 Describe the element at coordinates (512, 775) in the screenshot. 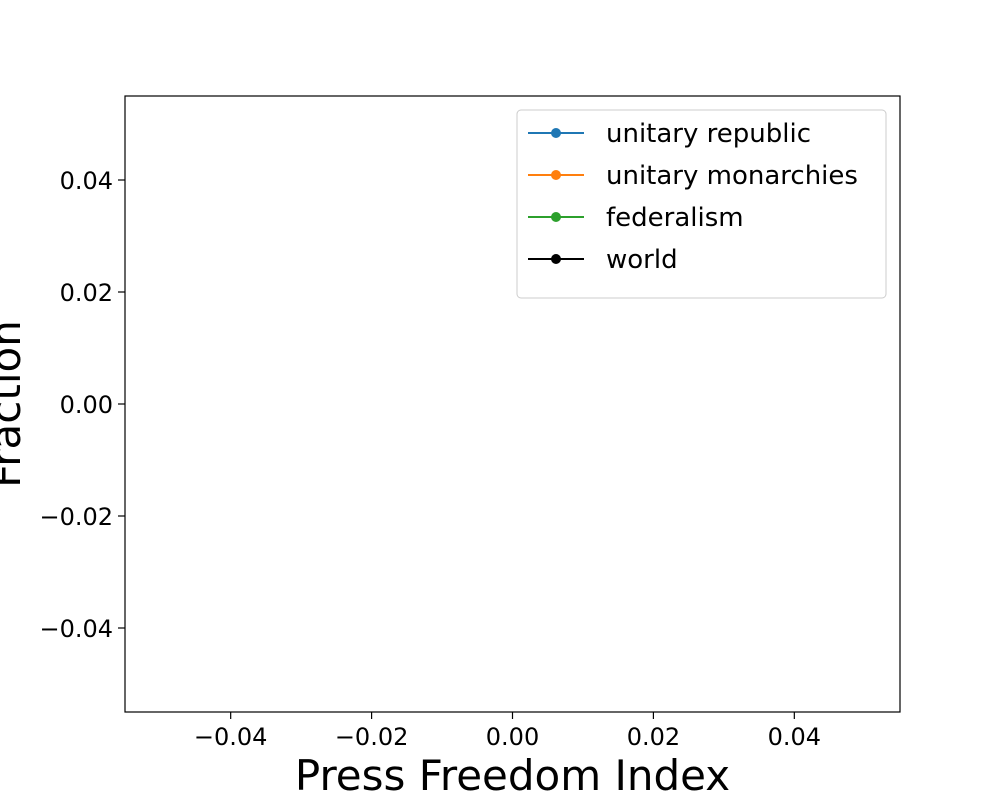

I see `x-axis-label: Press Freedom Index` at that location.